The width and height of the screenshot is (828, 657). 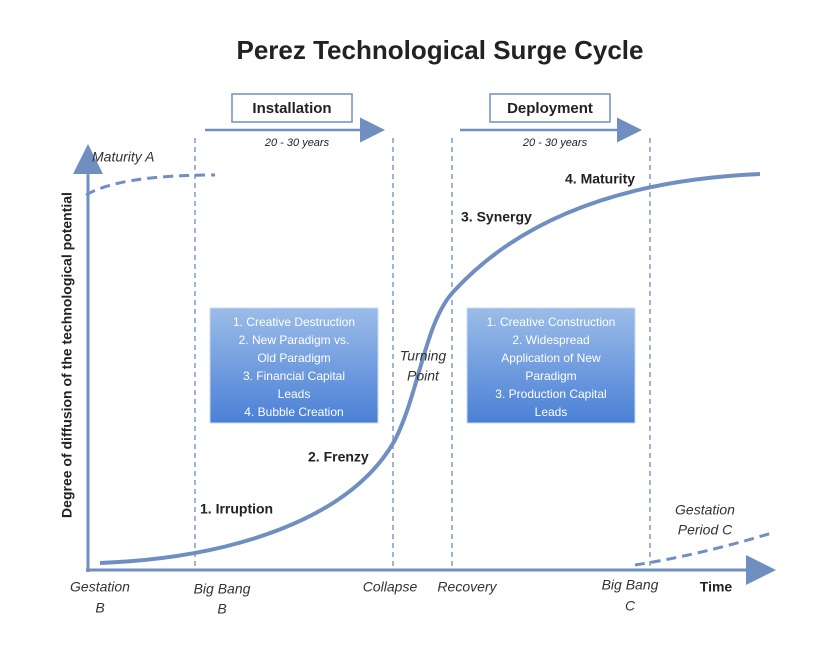 I want to click on annotation: Period C, so click(x=705, y=530).